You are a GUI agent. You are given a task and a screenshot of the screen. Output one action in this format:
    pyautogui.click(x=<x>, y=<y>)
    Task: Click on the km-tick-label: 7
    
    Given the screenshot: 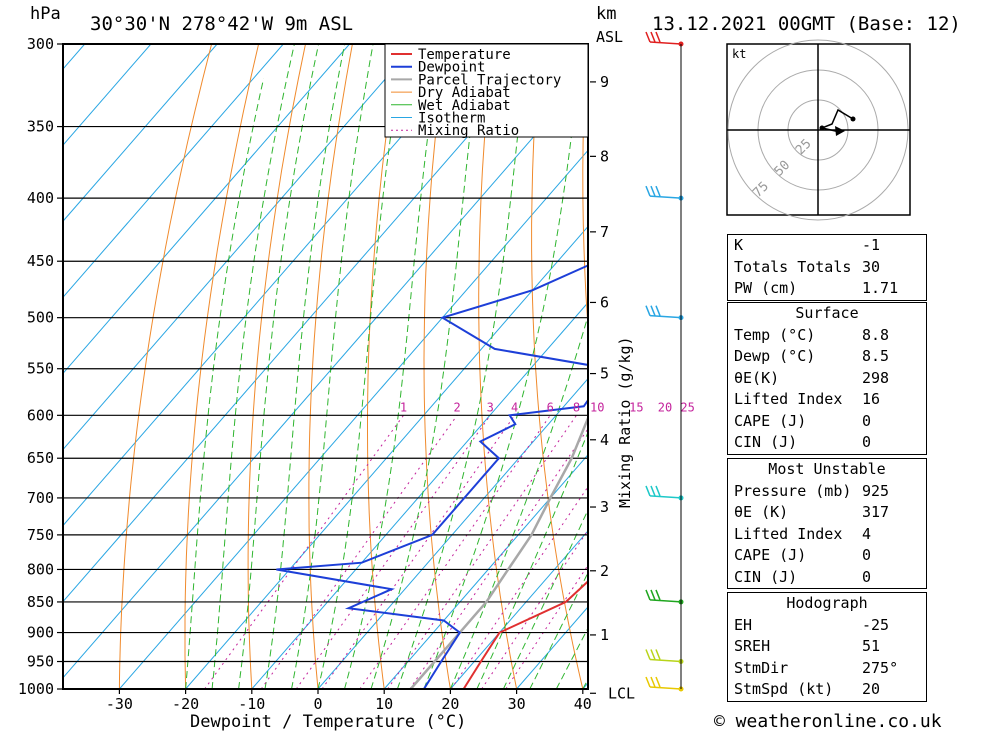 What is the action you would take?
    pyautogui.click(x=604, y=232)
    